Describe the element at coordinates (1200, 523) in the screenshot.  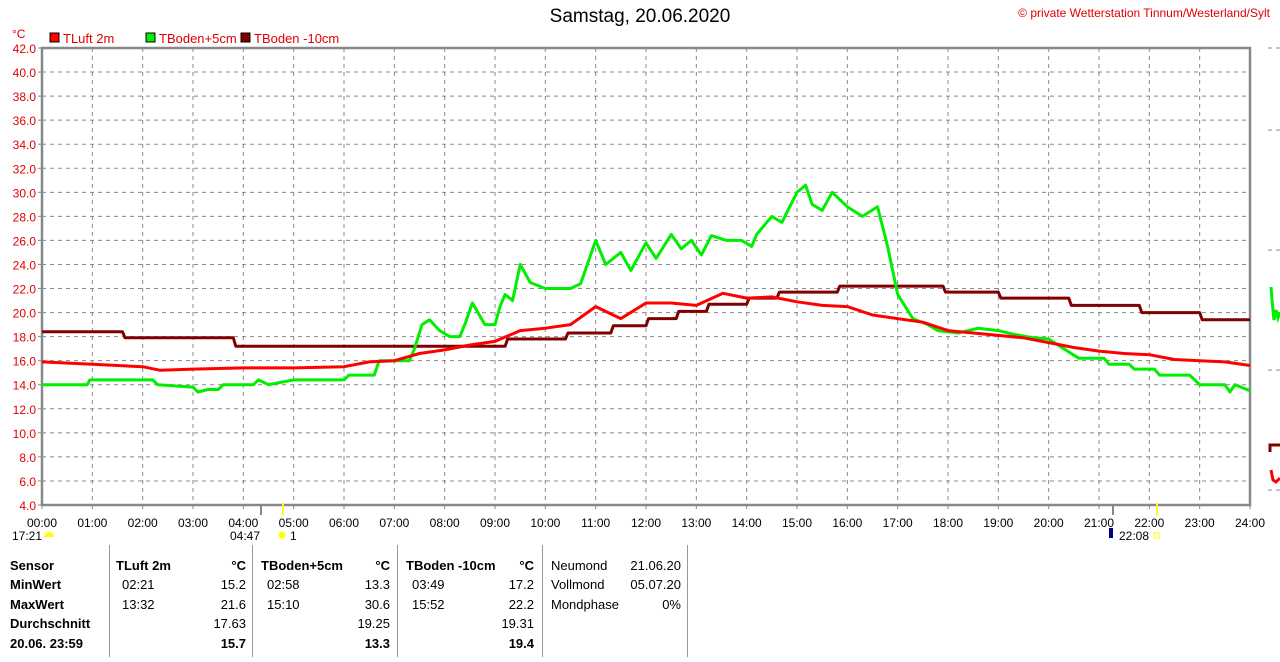
I see `x-tick-label: 23:00` at that location.